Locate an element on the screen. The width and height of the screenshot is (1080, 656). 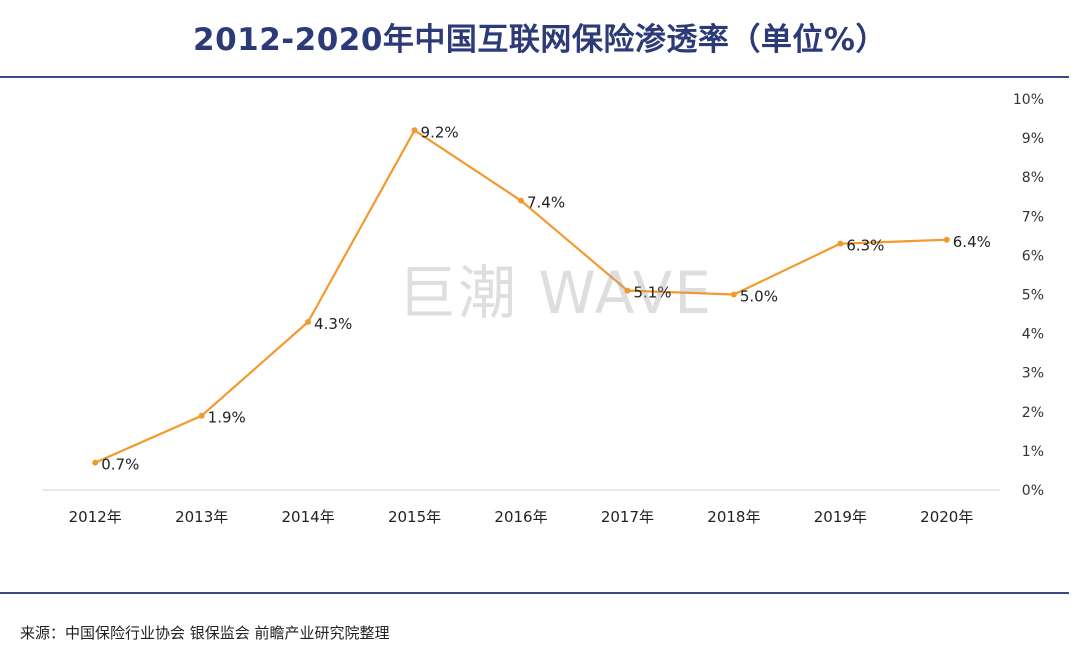
data-label: 6.4% is located at coordinates (972, 242).